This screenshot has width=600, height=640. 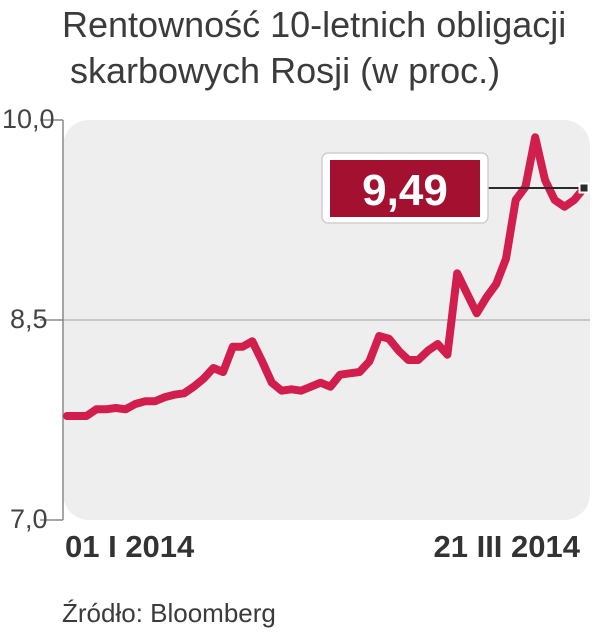 I want to click on chart-title-line-1: Rentowność 10-letnich obligacji, so click(x=314, y=24).